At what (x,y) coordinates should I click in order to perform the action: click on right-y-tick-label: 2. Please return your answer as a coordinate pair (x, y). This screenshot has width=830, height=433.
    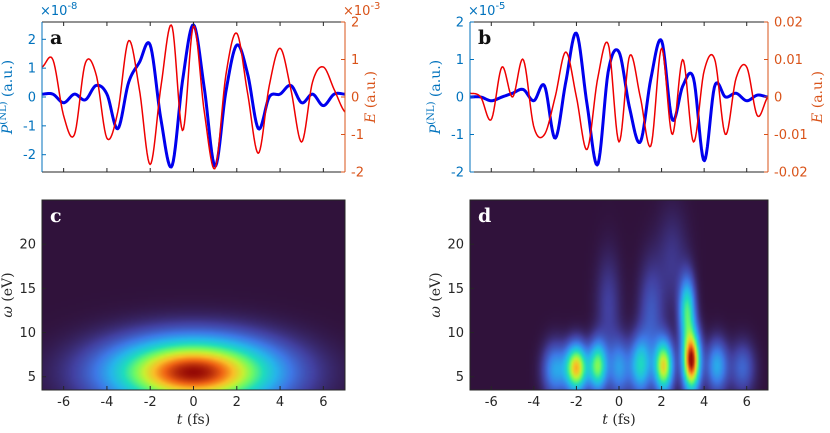
    Looking at the image, I should click on (355, 23).